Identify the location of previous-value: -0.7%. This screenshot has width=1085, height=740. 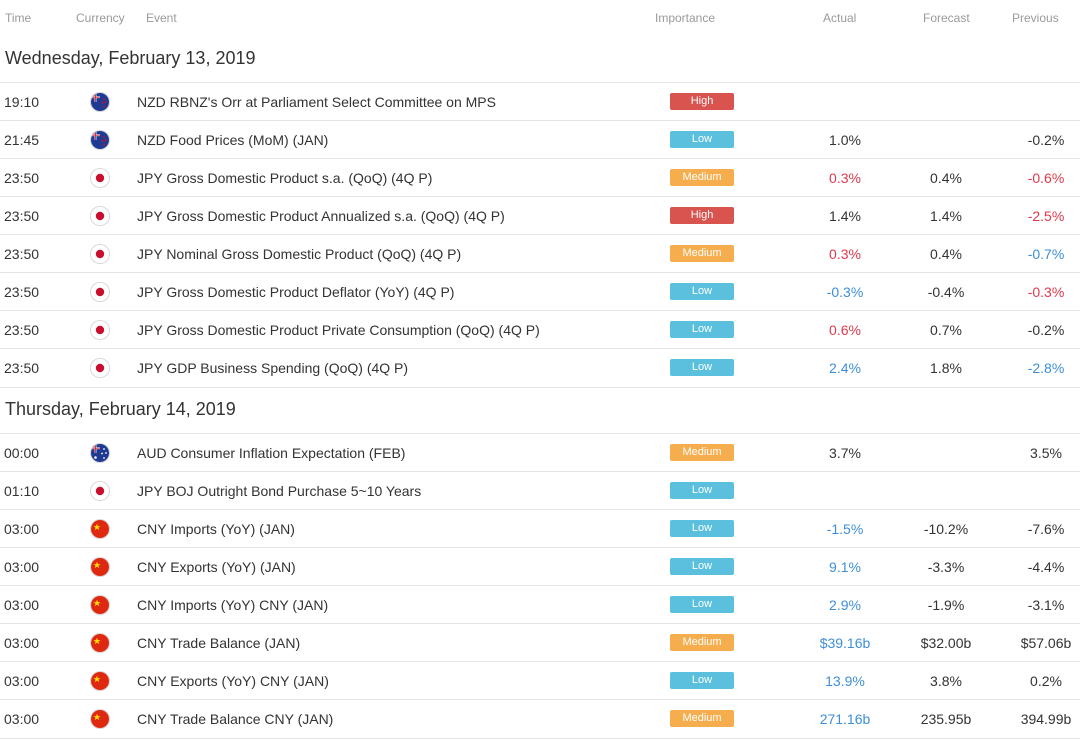
(1046, 254).